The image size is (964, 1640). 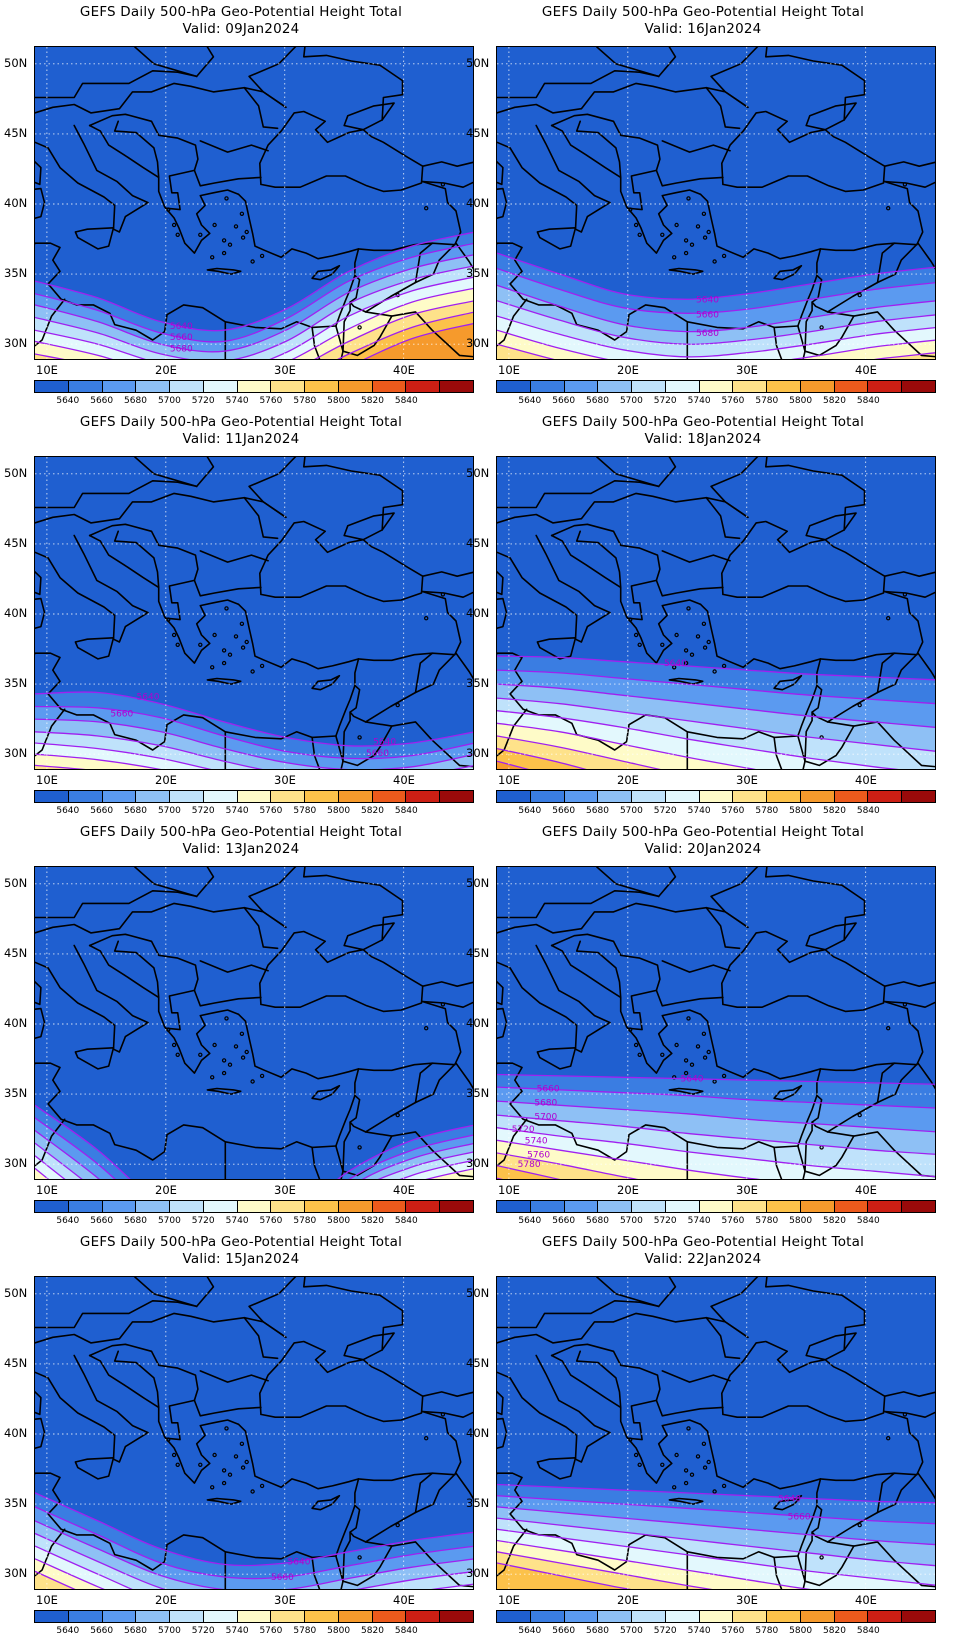 What do you see at coordinates (529, 1165) in the screenshot?
I see `contour-label: 5780` at bounding box center [529, 1165].